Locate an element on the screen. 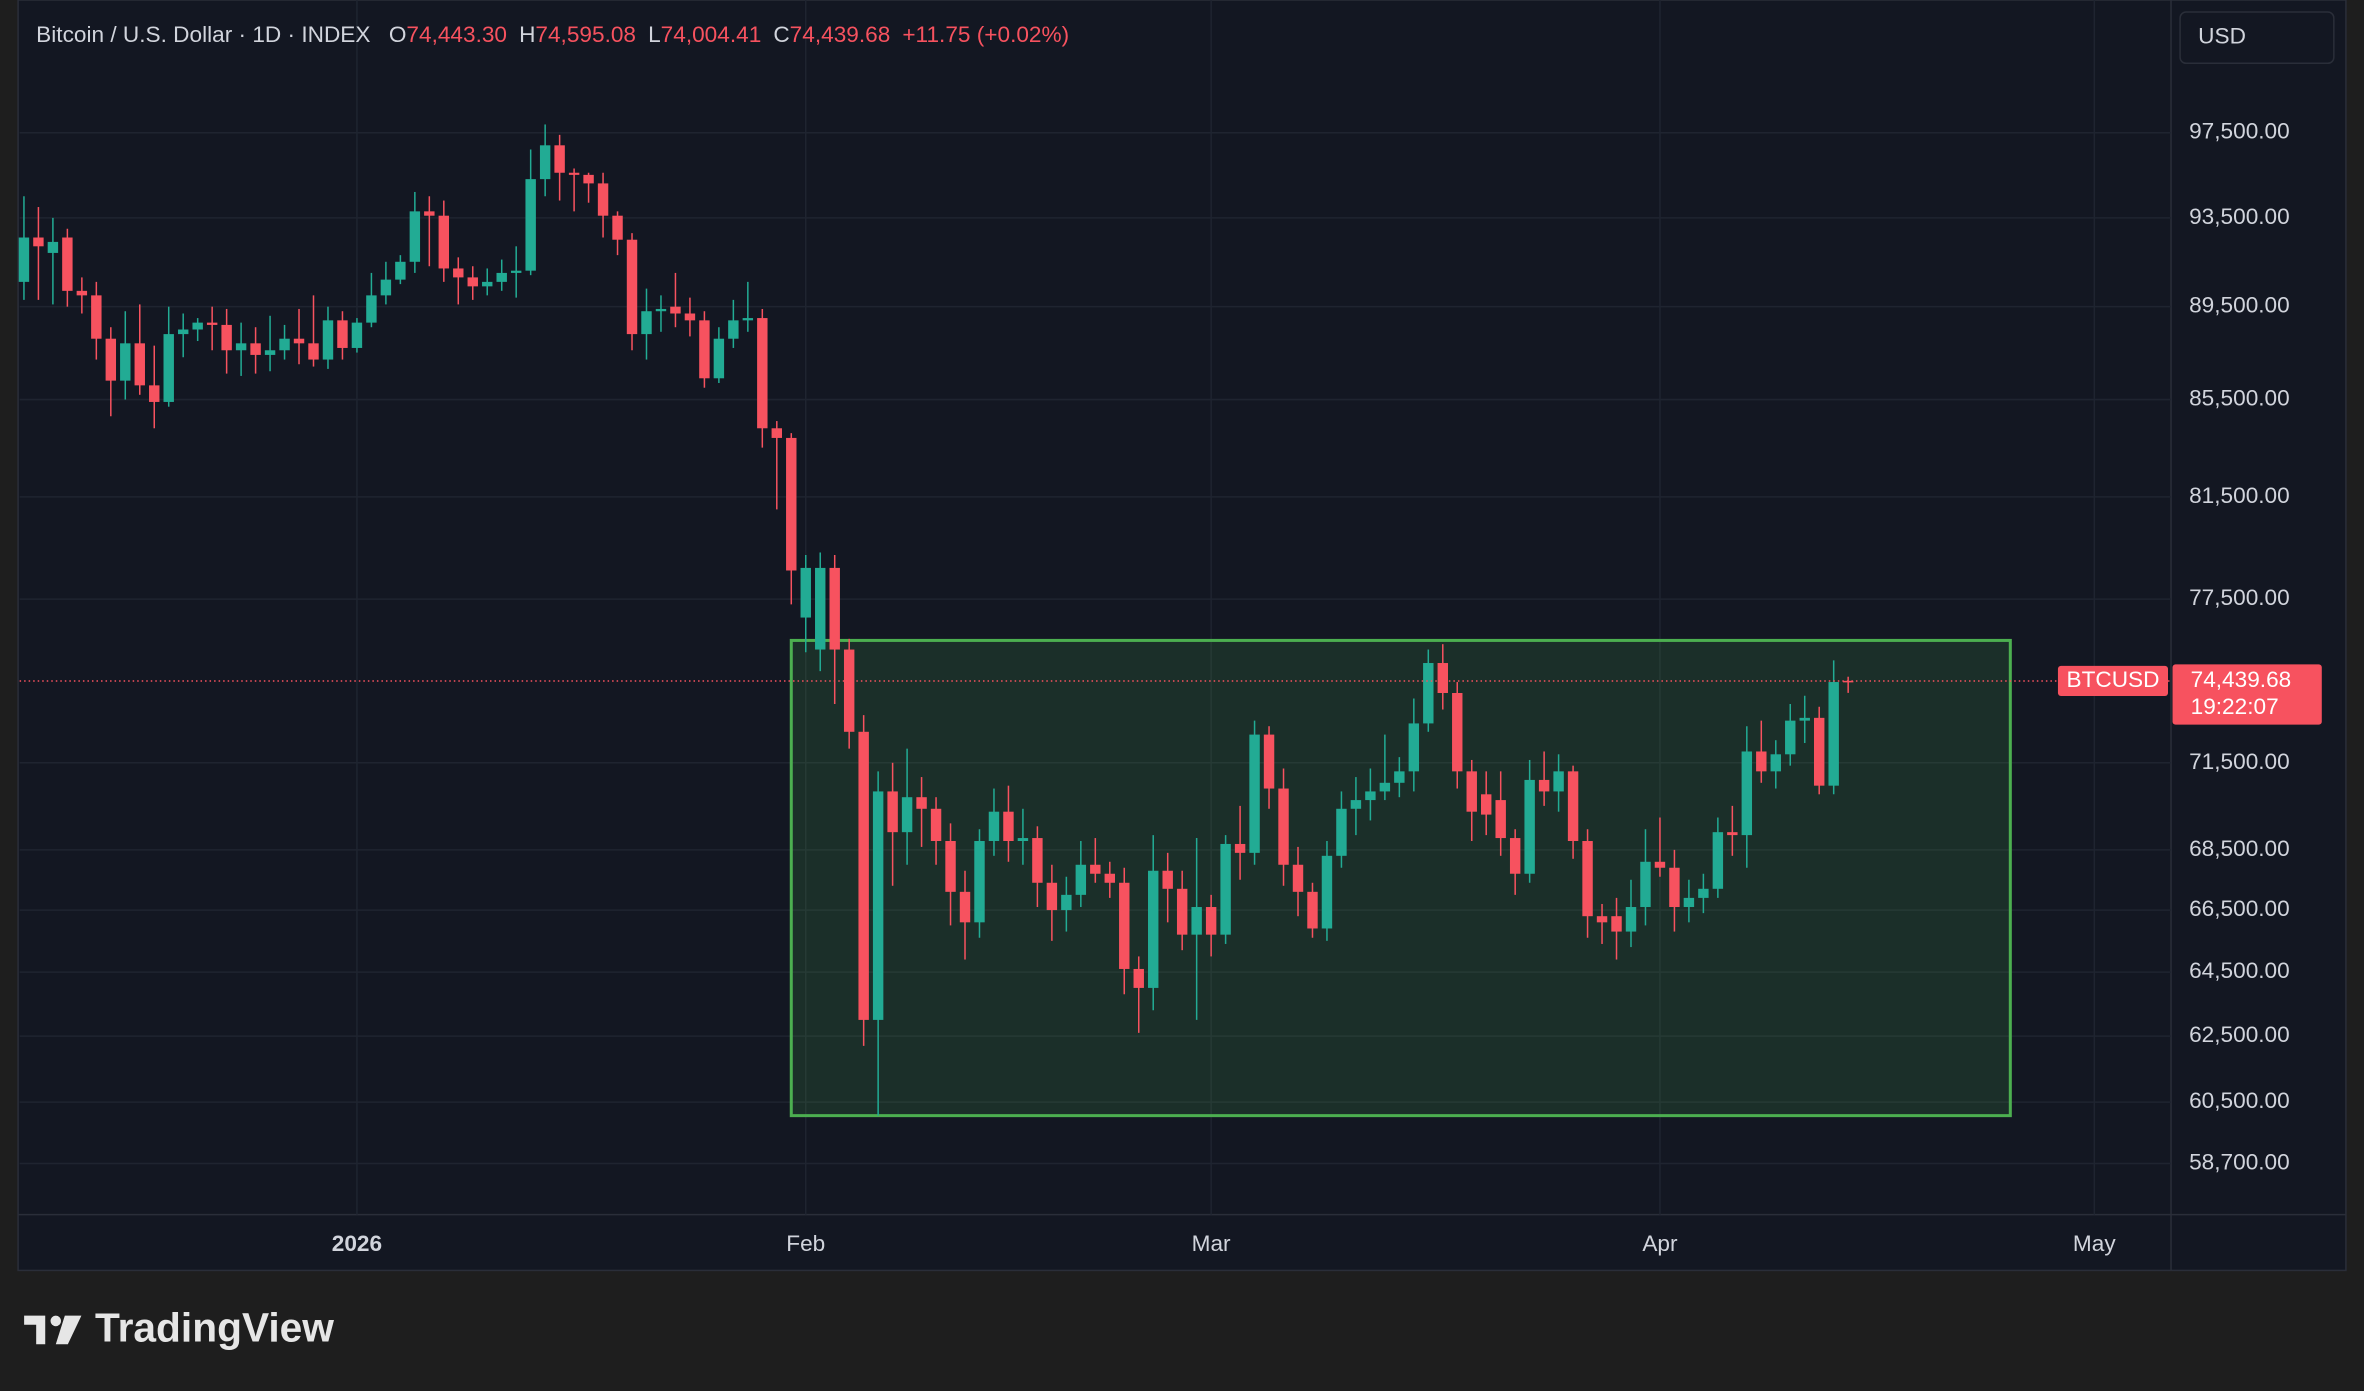  logo-icon is located at coordinates (35, 1330).